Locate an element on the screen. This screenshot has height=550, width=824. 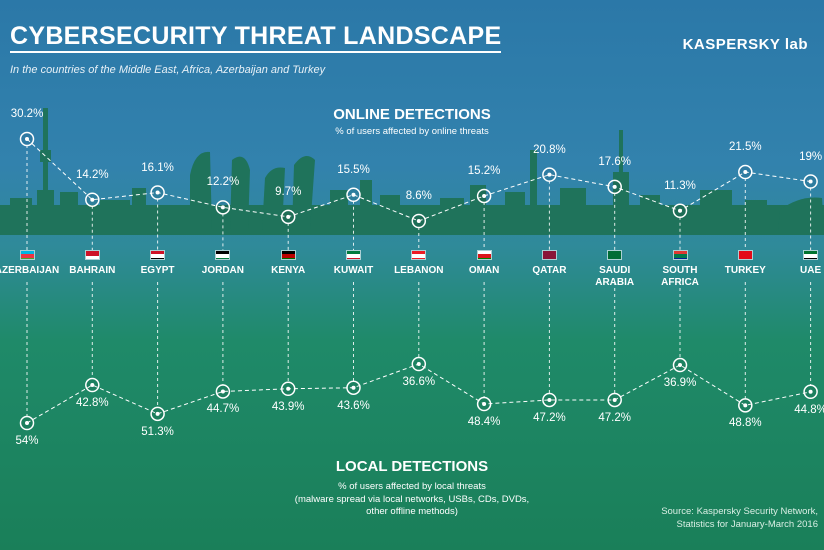
country-label: JORDAN is located at coordinates (223, 271).